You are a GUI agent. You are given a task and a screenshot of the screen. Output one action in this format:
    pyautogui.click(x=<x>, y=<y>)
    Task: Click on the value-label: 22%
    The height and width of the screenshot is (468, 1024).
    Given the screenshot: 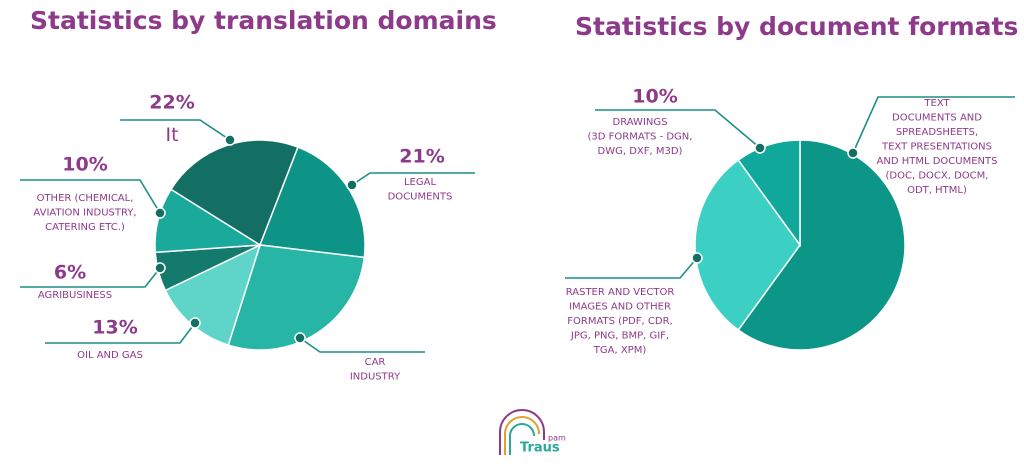 What is the action you would take?
    pyautogui.click(x=171, y=103)
    